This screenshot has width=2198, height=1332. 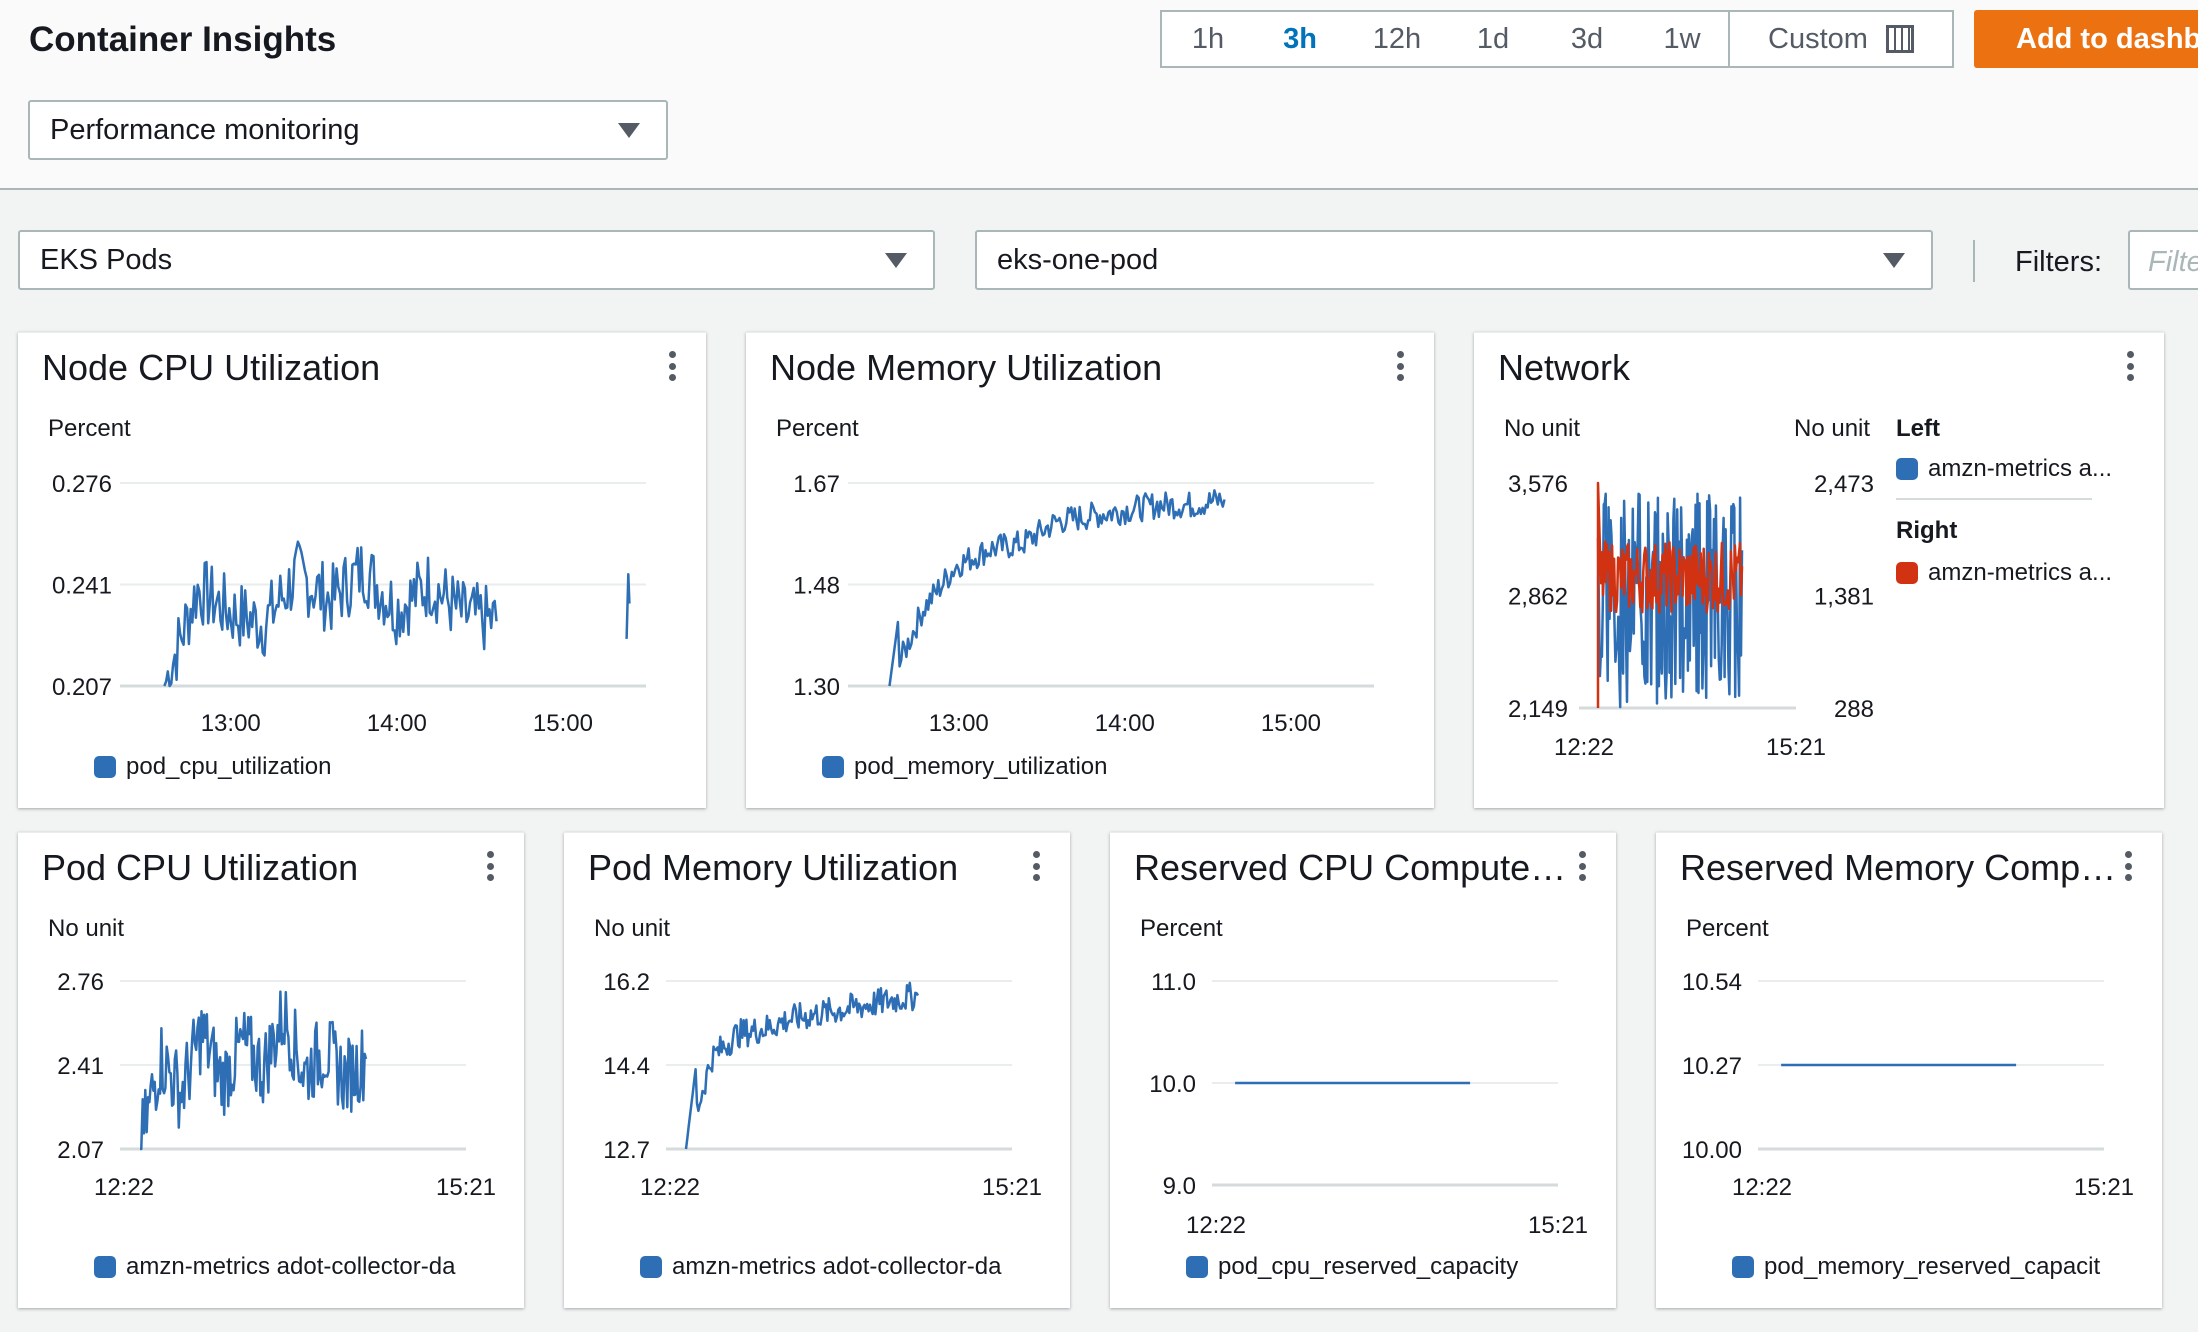 What do you see at coordinates (1932, 1266) in the screenshot?
I see `legend-label: pod_memory_reserved_capacit` at bounding box center [1932, 1266].